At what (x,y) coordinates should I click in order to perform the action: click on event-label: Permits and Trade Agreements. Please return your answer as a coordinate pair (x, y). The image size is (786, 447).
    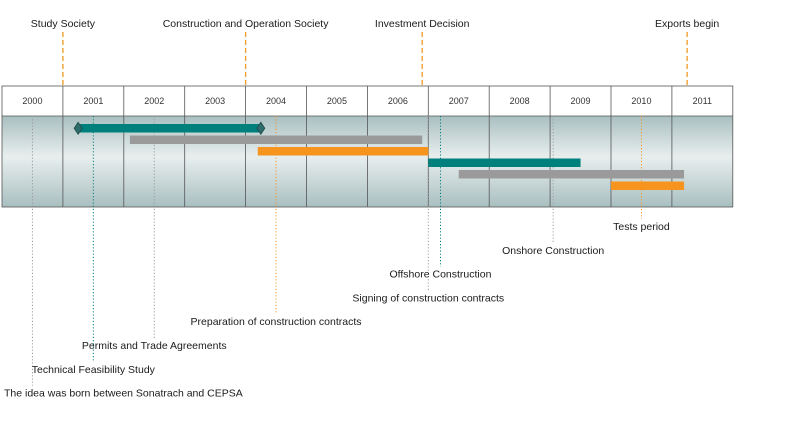
    Looking at the image, I should click on (154, 346).